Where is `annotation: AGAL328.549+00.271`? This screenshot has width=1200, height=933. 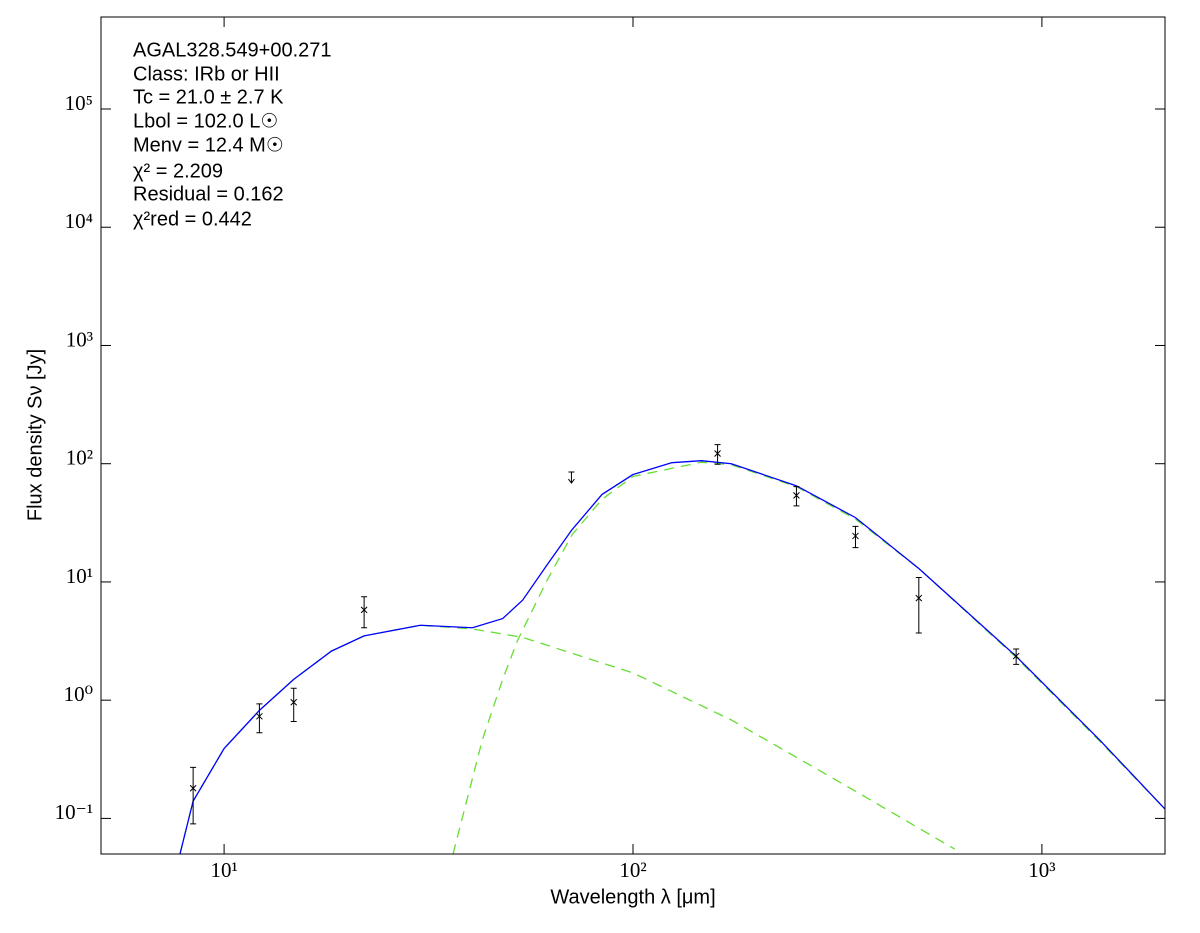
annotation: AGAL328.549+00.271 is located at coordinates (232, 50).